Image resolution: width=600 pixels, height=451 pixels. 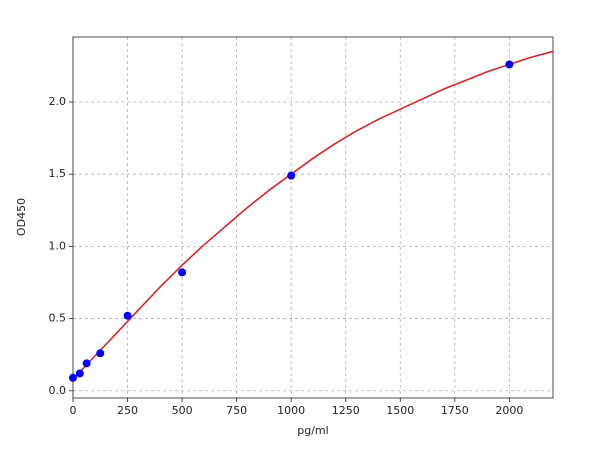 What do you see at coordinates (58, 390) in the screenshot?
I see `y-tick-label: 0.0` at bounding box center [58, 390].